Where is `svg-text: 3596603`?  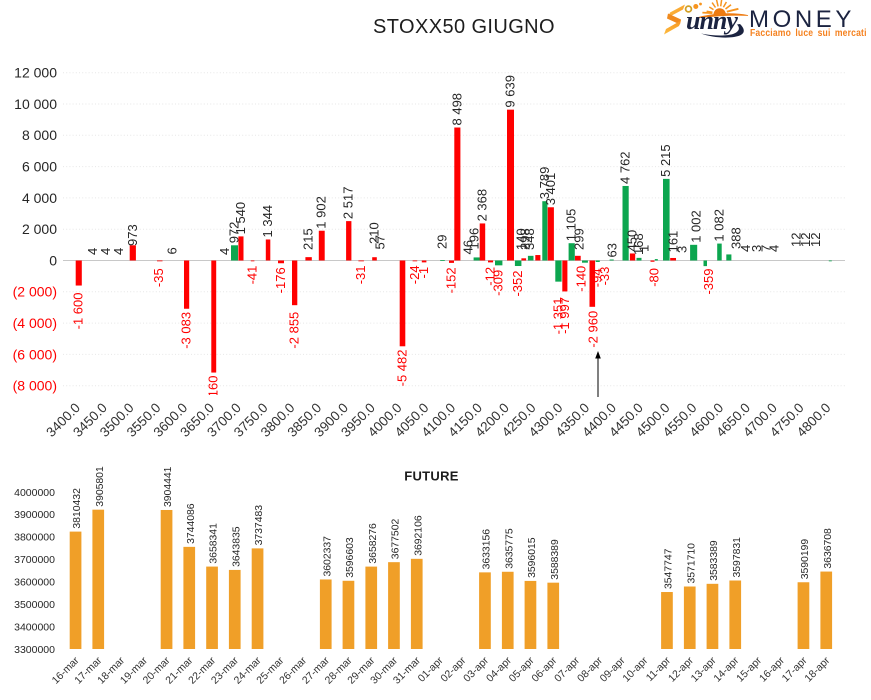
svg-text: 3596603 is located at coordinates (350, 557).